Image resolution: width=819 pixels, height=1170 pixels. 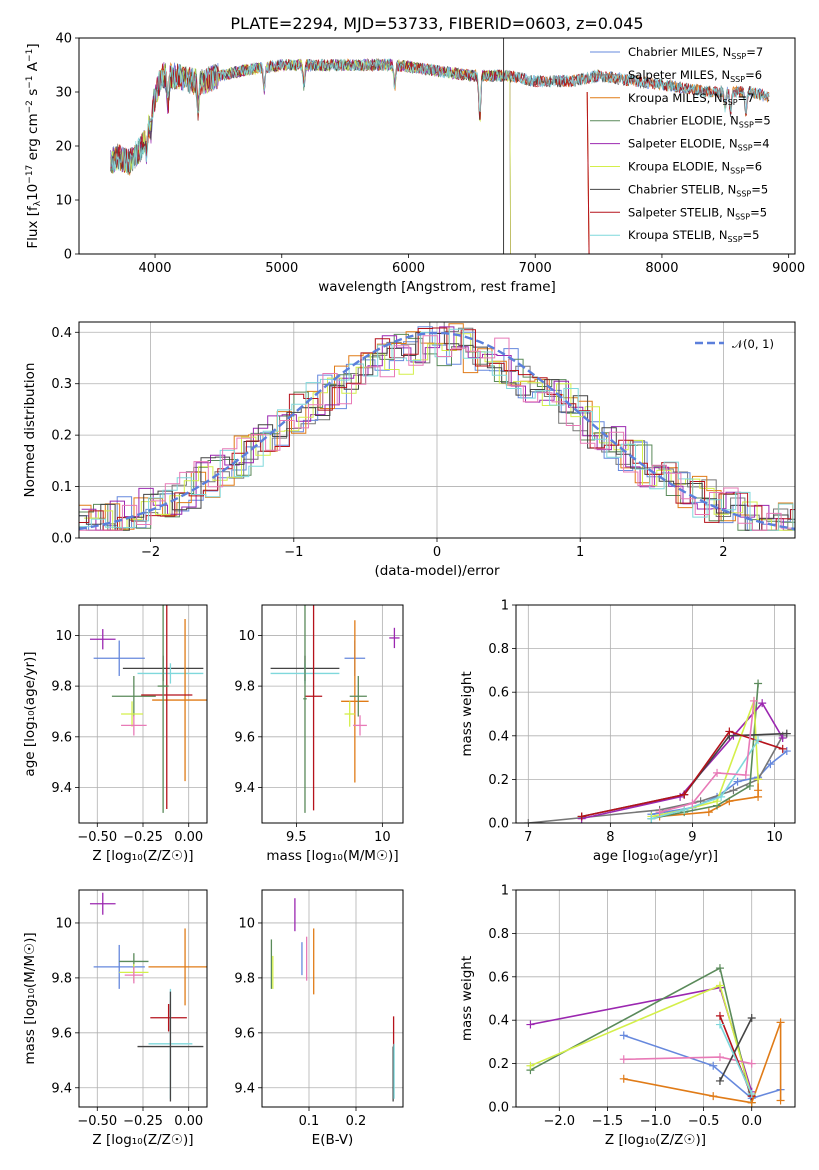 I want to click on x-axis-label: Z [log₁₀(Z/Z☉)], so click(x=142, y=856).